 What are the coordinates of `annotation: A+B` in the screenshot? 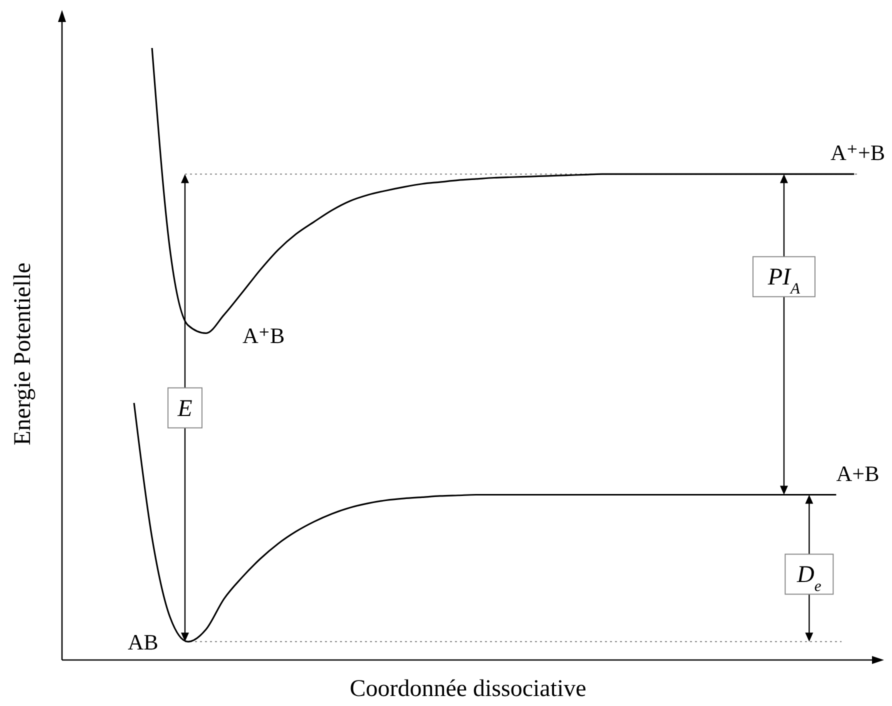 It's located at (858, 473).